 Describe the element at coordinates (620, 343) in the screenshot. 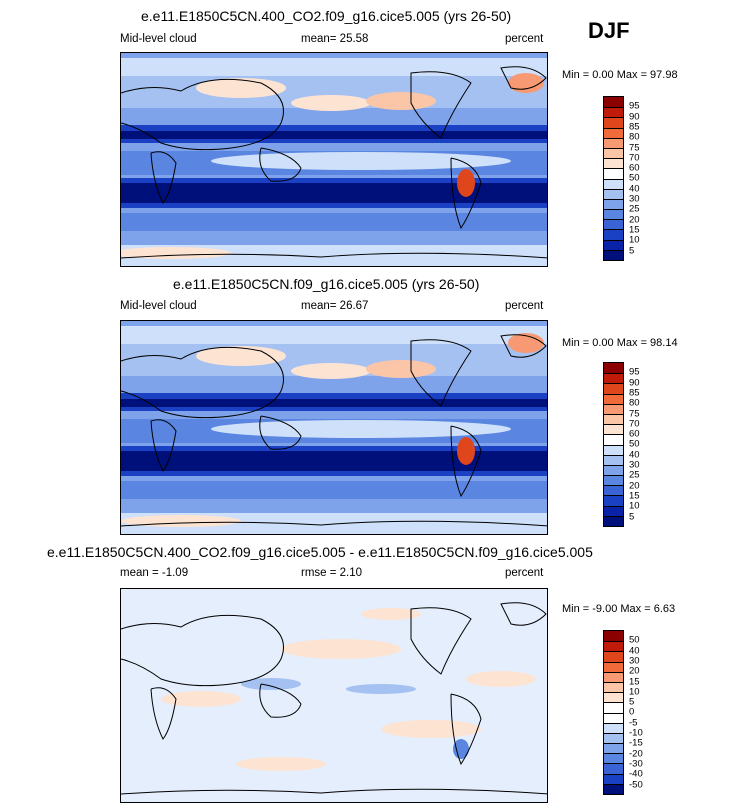

I see `panel2-minmax: Min = 0.00 Max = 98.14` at that location.